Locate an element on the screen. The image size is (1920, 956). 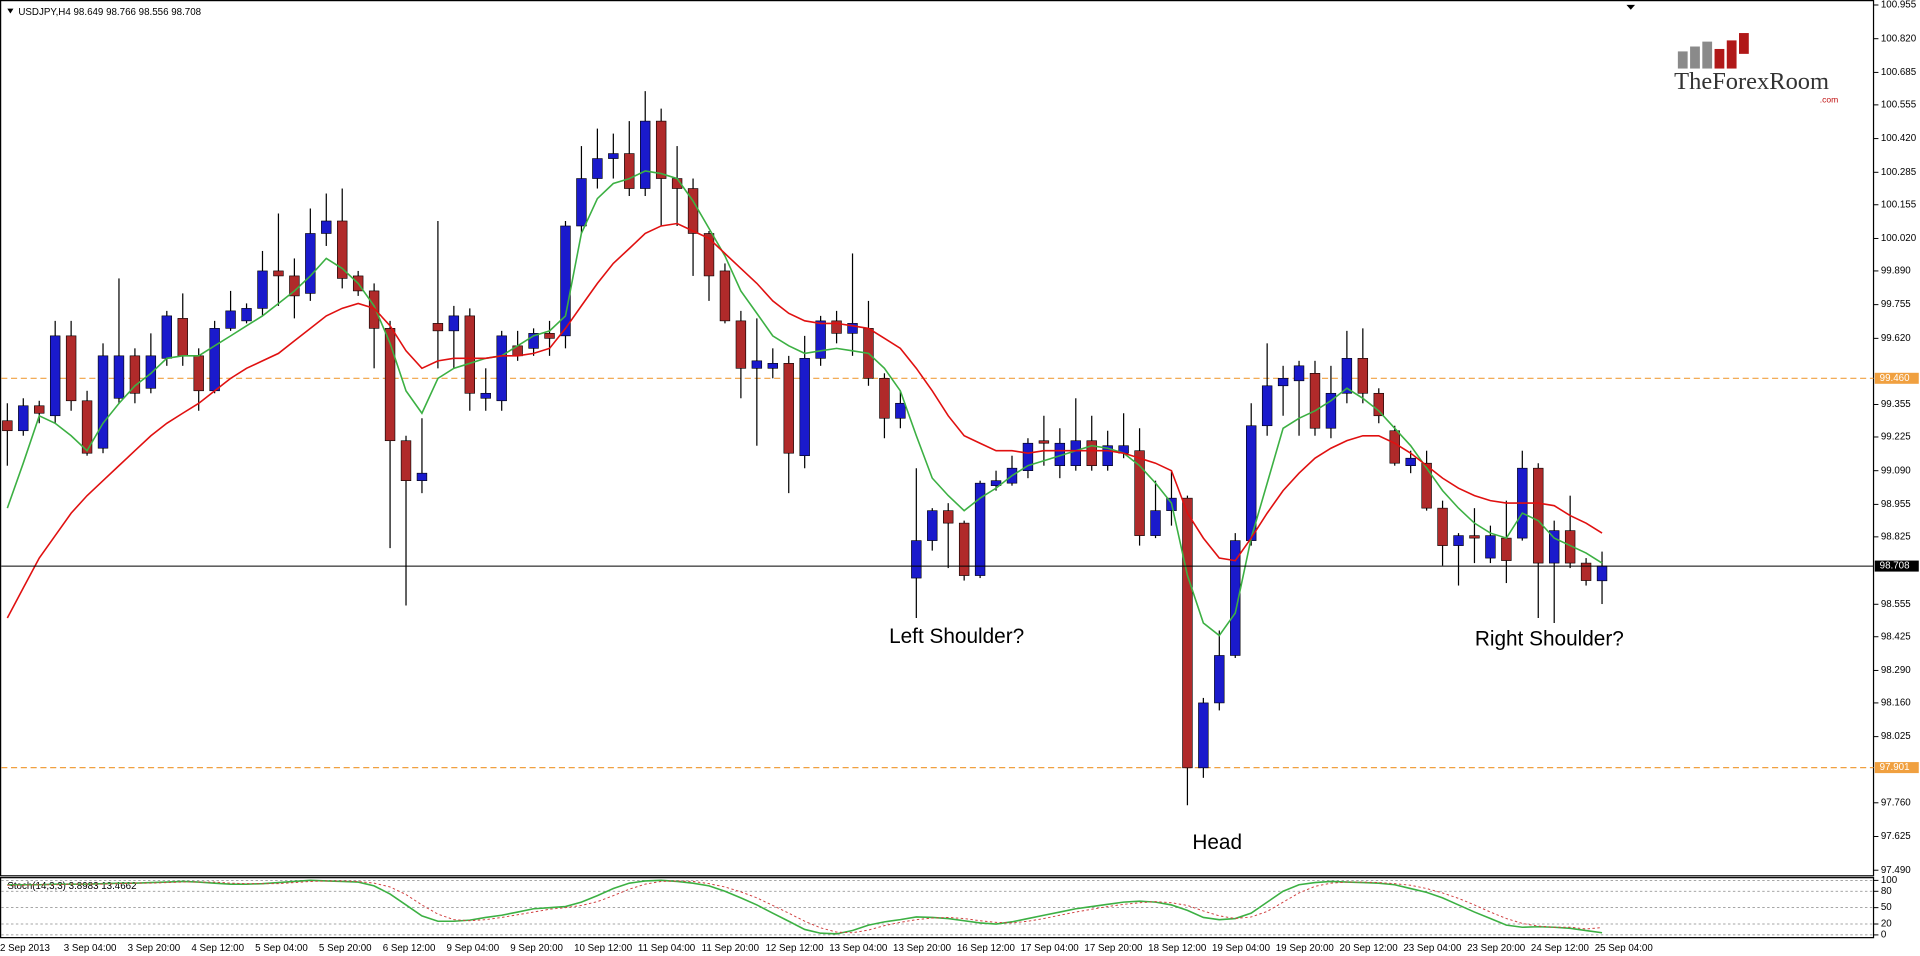
level-label: 97.901 is located at coordinates (1895, 767).